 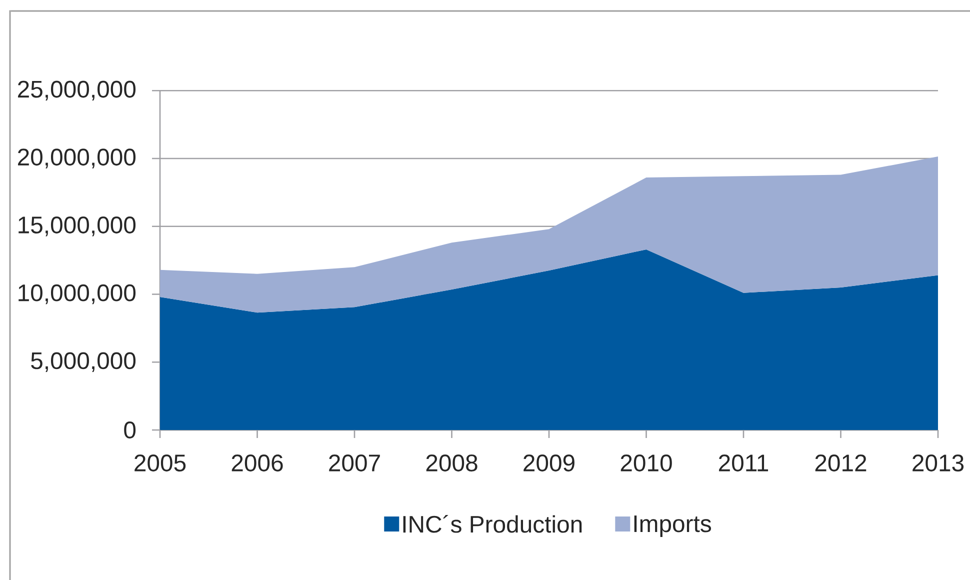 I want to click on x-tick-label: 2009, so click(x=549, y=463).